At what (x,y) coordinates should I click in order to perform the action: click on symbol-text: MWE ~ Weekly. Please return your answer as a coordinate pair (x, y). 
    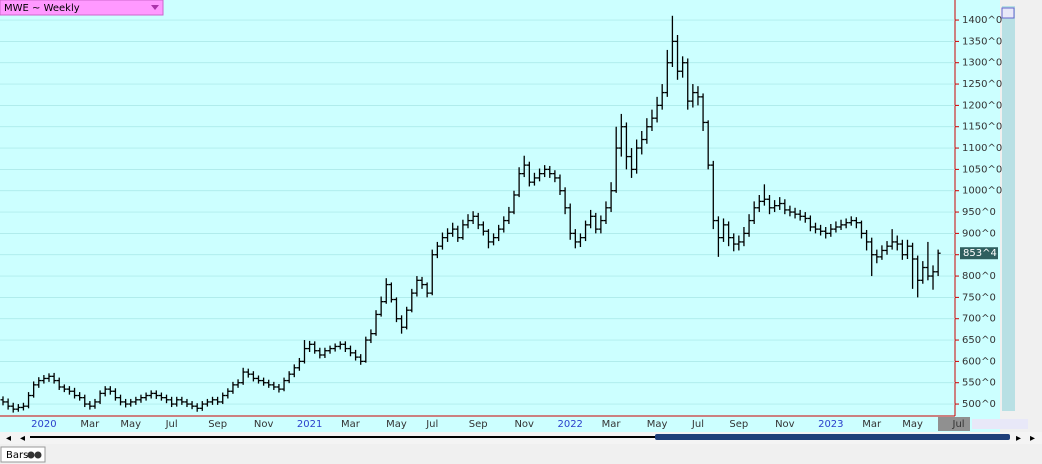
    Looking at the image, I should click on (42, 8).